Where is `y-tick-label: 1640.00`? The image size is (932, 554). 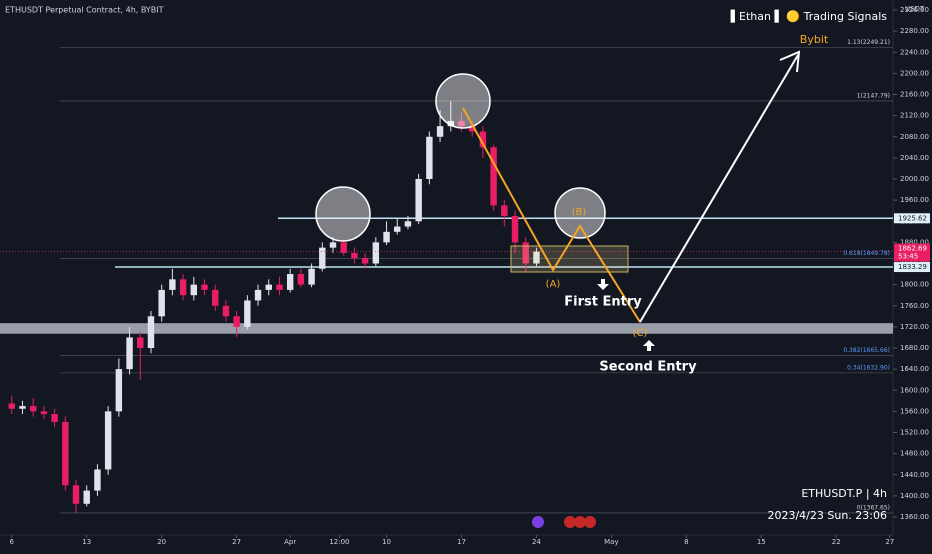
y-tick-label: 1640.00 is located at coordinates (914, 369).